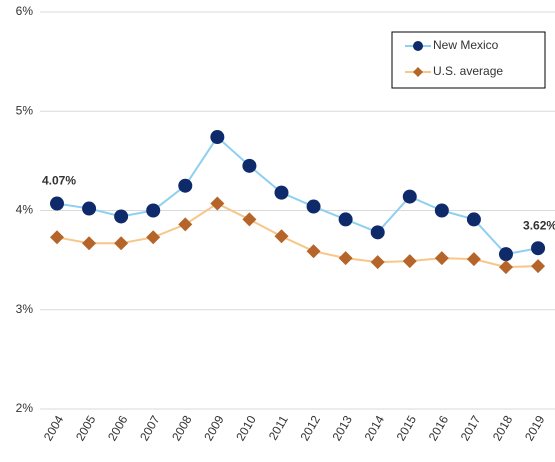 Image resolution: width=555 pixels, height=462 pixels. I want to click on x-tick-label: 2016, so click(439, 428).